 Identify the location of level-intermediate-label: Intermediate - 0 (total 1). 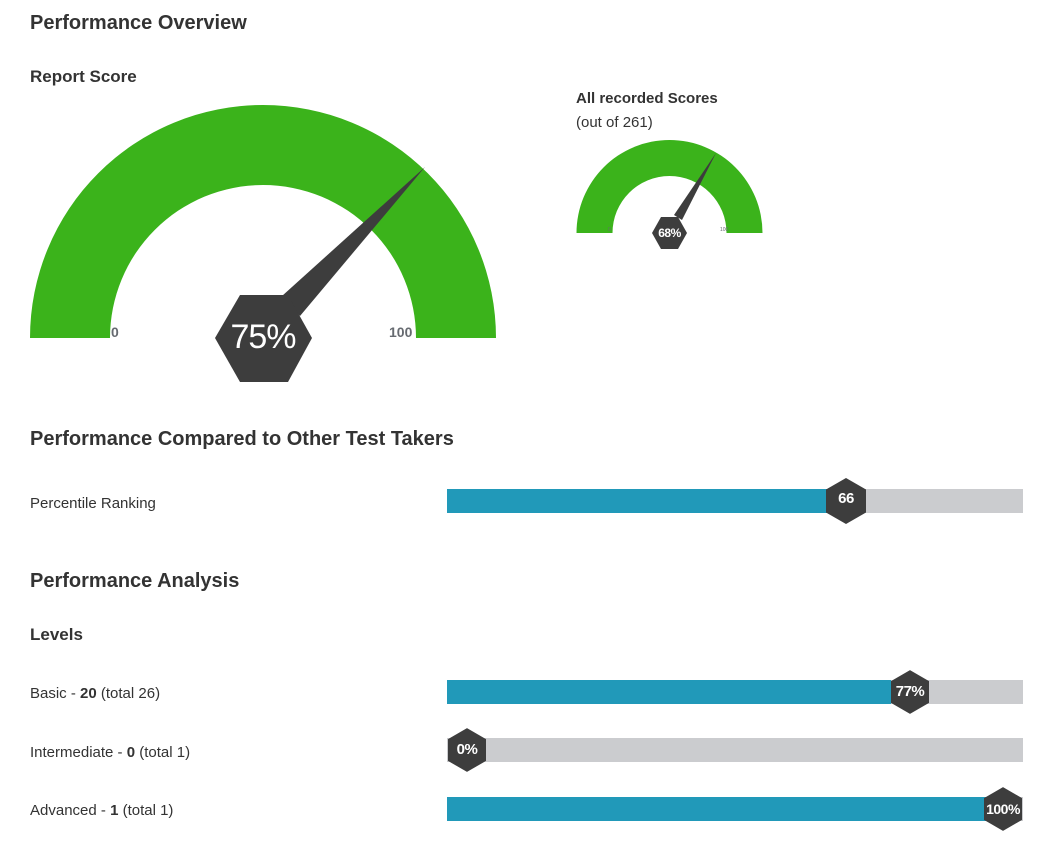
(110, 752).